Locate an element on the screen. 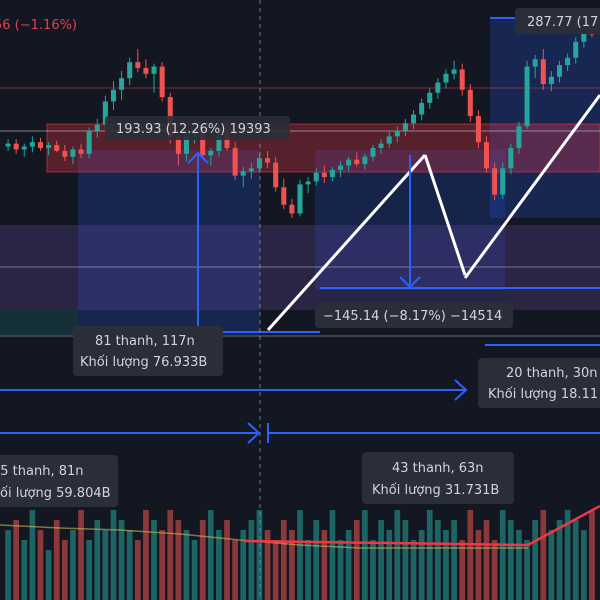  range-label-3-box is located at coordinates (59, 481).